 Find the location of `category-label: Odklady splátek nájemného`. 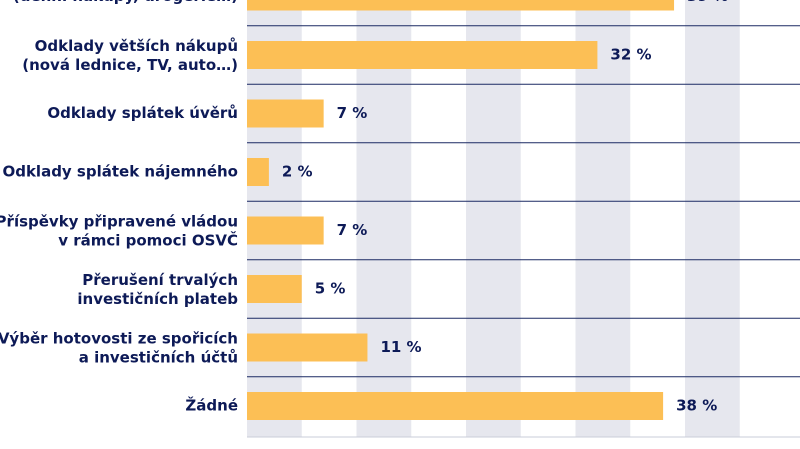

category-label: Odklady splátek nájemného is located at coordinates (120, 172).